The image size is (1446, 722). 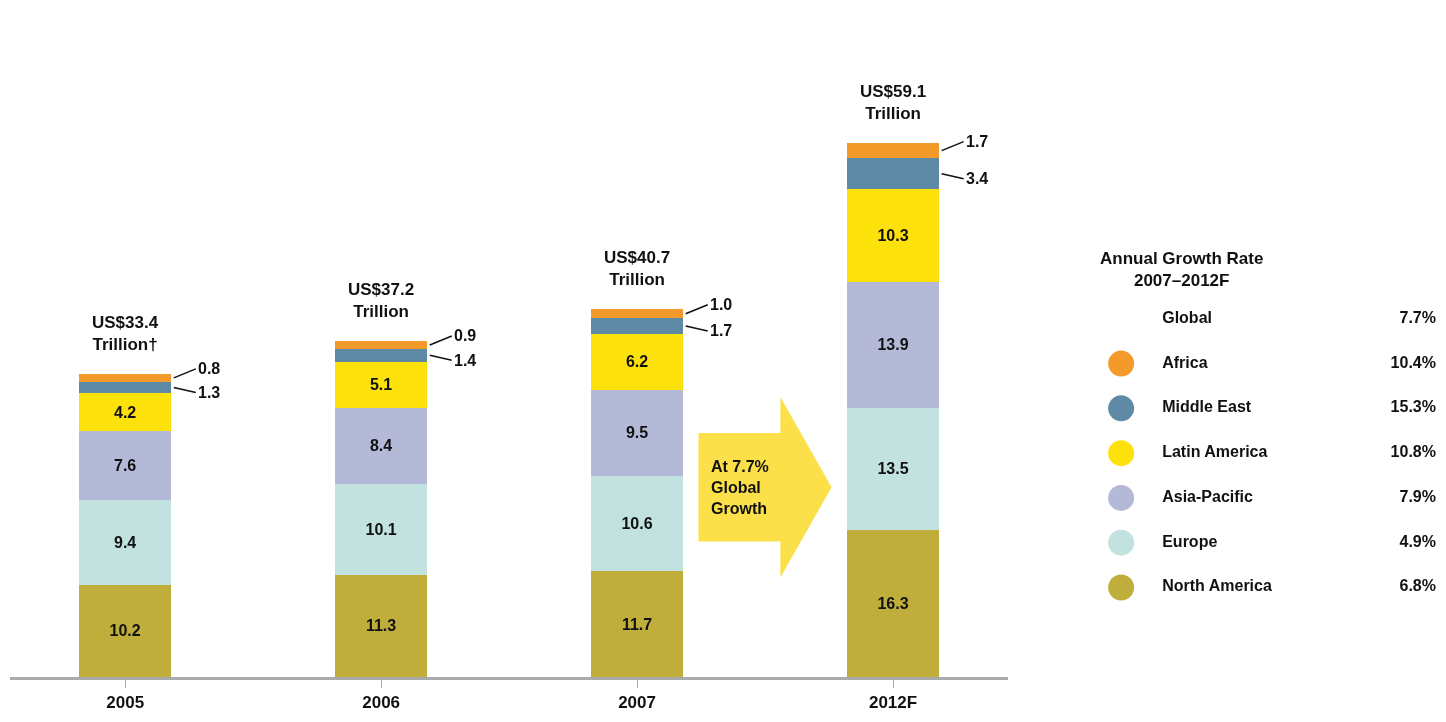 I want to click on legend-label: Latin America, so click(x=1215, y=452).